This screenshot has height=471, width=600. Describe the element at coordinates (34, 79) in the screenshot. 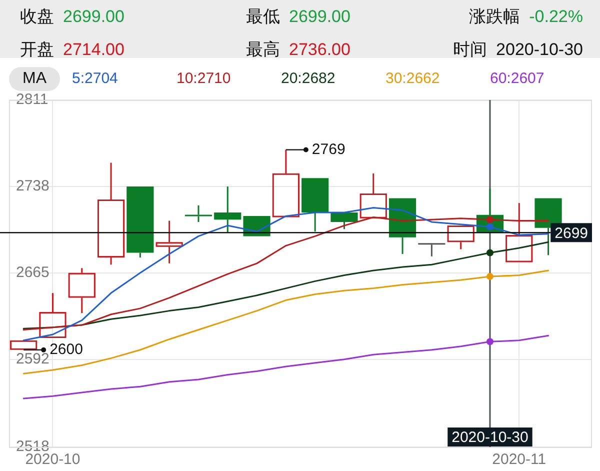

I see `legend-title: MA` at that location.